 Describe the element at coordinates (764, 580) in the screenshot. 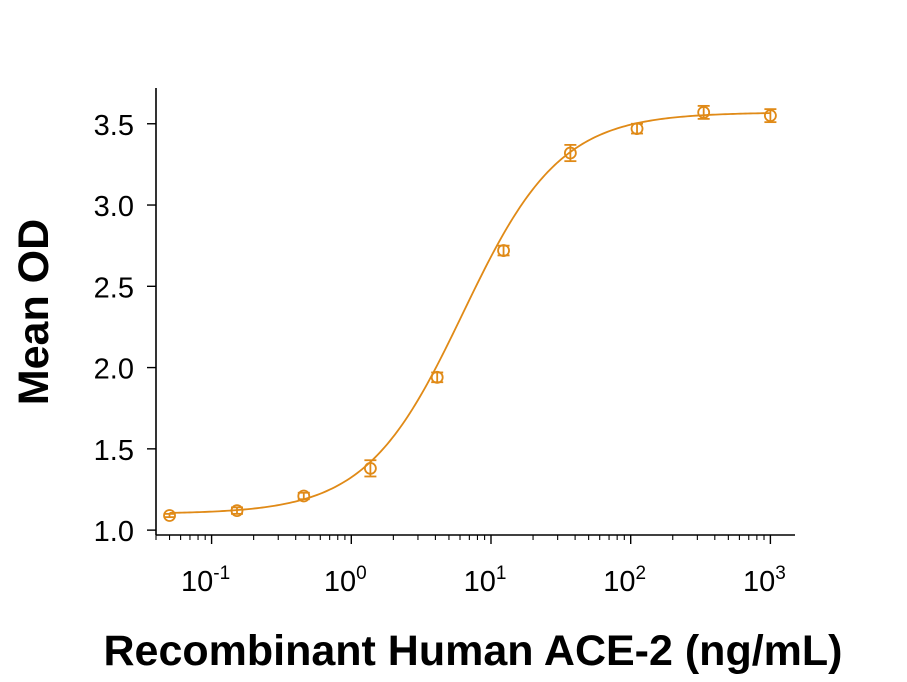

I see `x-tick-label: 10³` at that location.